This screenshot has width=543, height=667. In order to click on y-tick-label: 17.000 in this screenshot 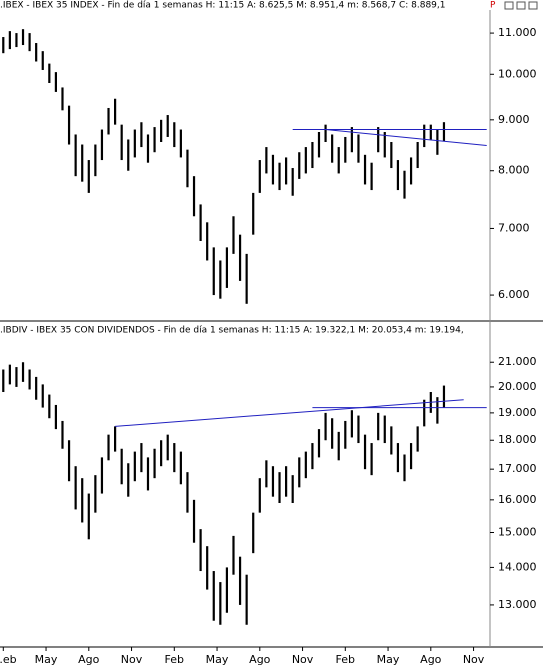, I will do `click(517, 468)`.